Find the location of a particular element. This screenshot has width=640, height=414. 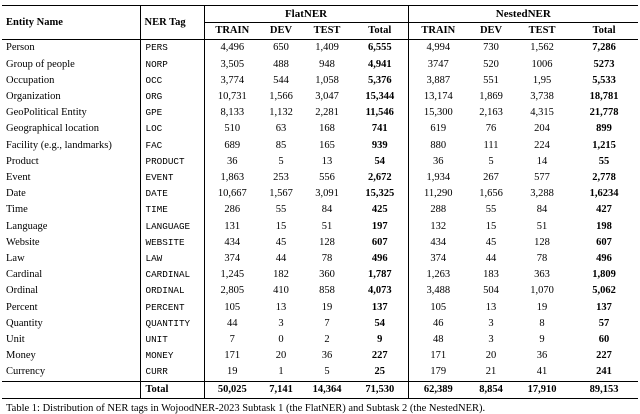

ner-tag-cell: LOC is located at coordinates (172, 129).